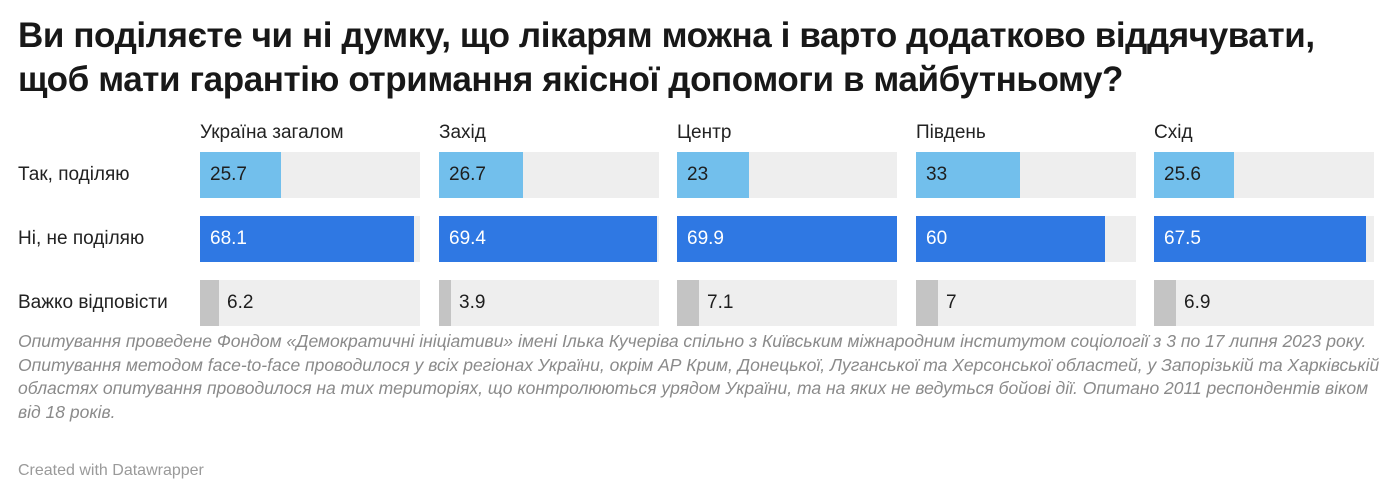 This screenshot has width=1400, height=501. I want to click on bar-track: 60, so click(1026, 239).